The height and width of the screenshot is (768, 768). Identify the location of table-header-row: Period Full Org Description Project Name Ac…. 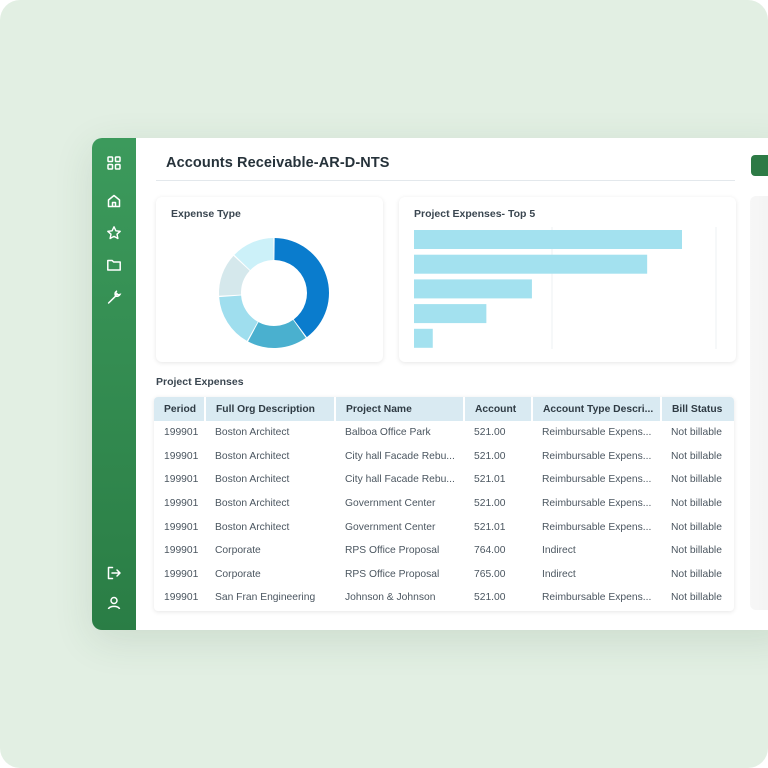
(444, 409).